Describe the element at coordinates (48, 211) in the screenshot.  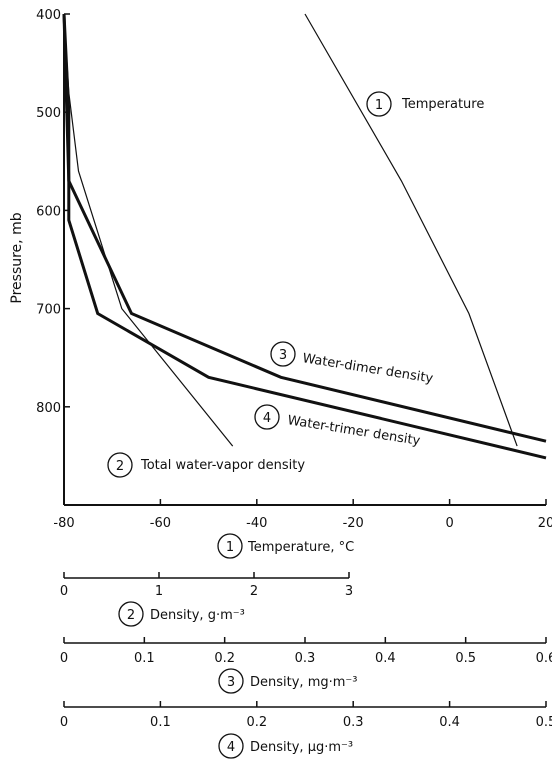
I see `y-tick-label: 600` at that location.